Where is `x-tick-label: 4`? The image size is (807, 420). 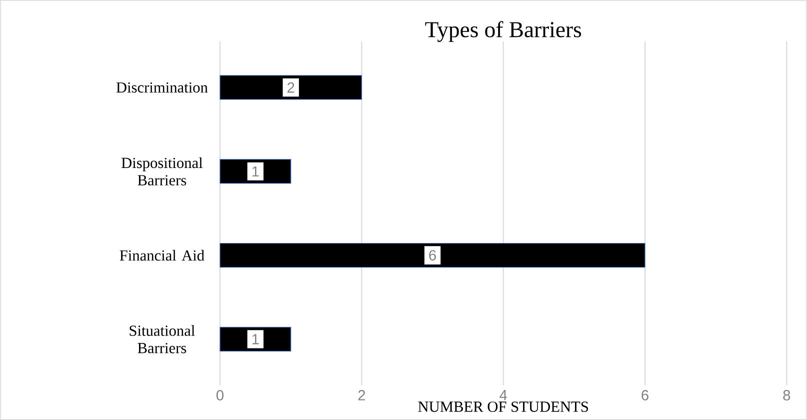 x-tick-label: 4 is located at coordinates (503, 395).